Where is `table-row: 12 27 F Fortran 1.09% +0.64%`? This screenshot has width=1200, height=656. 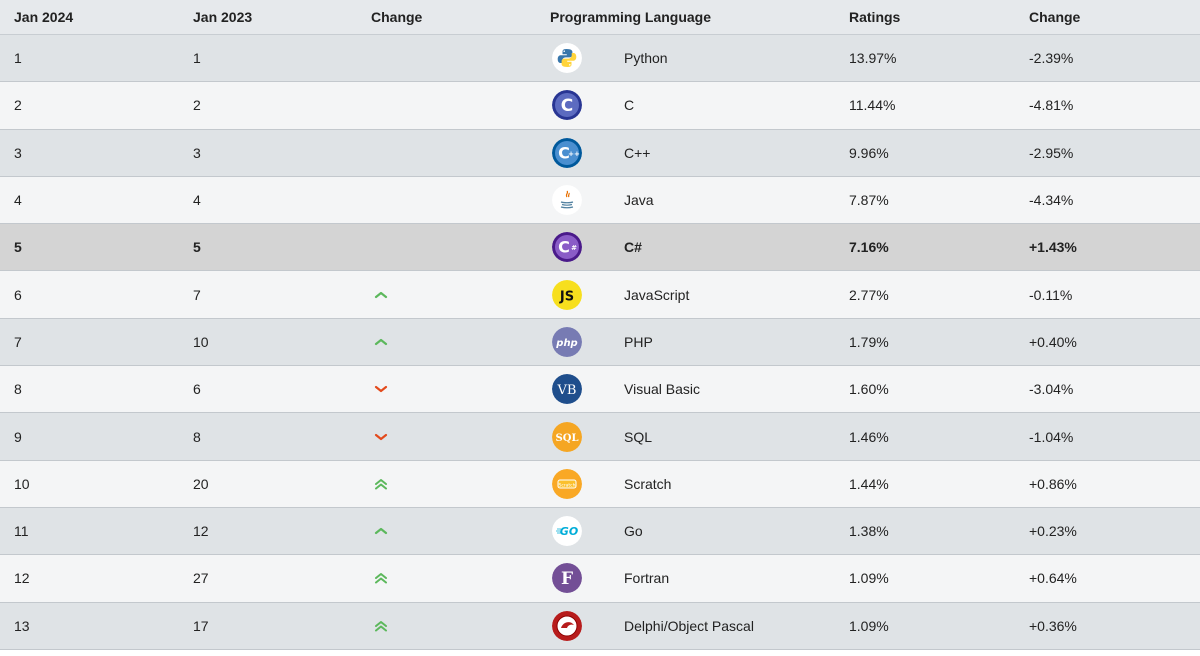
table-row: 12 27 F Fortran 1.09% +0.64% is located at coordinates (600, 579).